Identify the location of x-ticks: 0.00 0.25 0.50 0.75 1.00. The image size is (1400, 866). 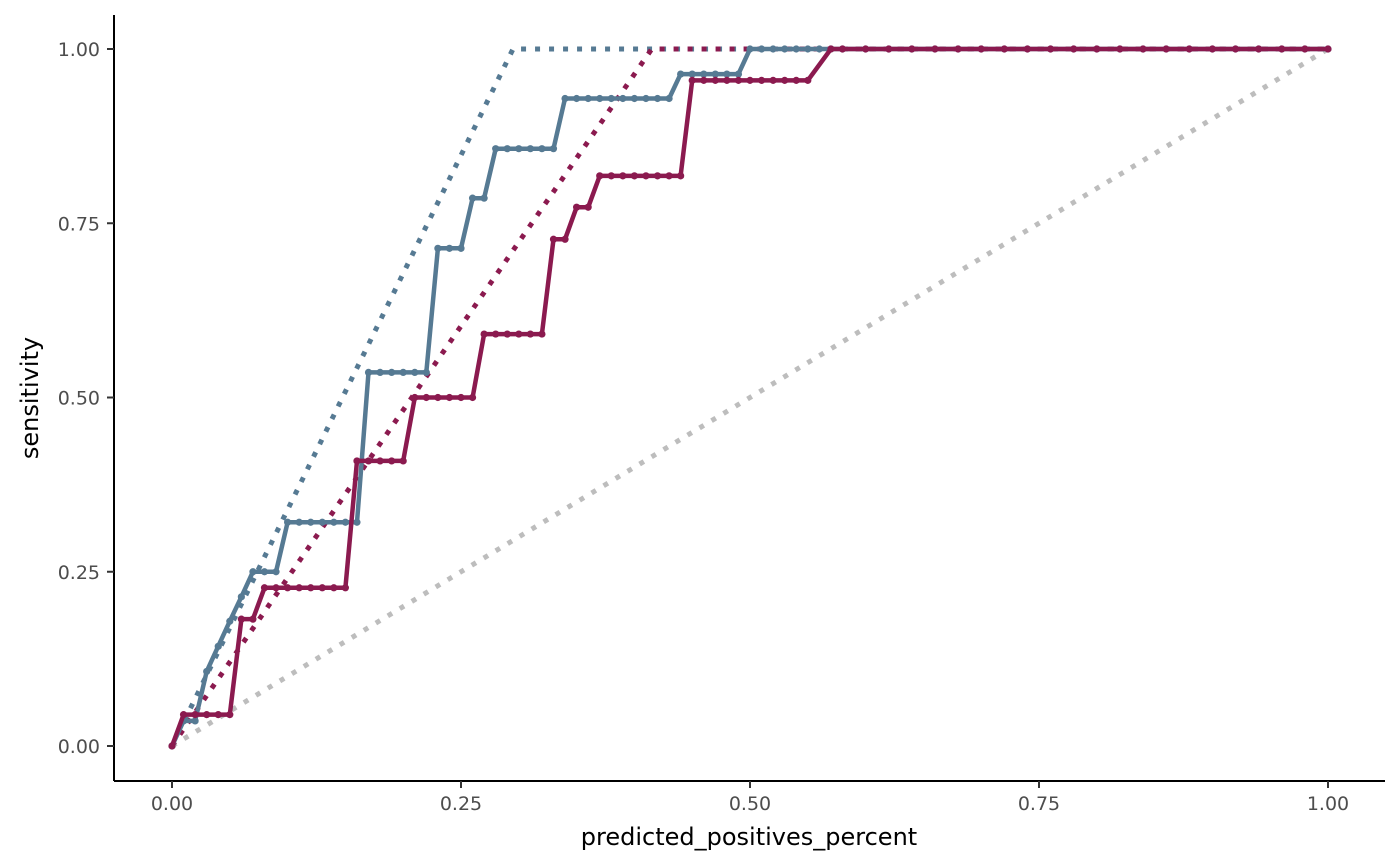
(750, 798).